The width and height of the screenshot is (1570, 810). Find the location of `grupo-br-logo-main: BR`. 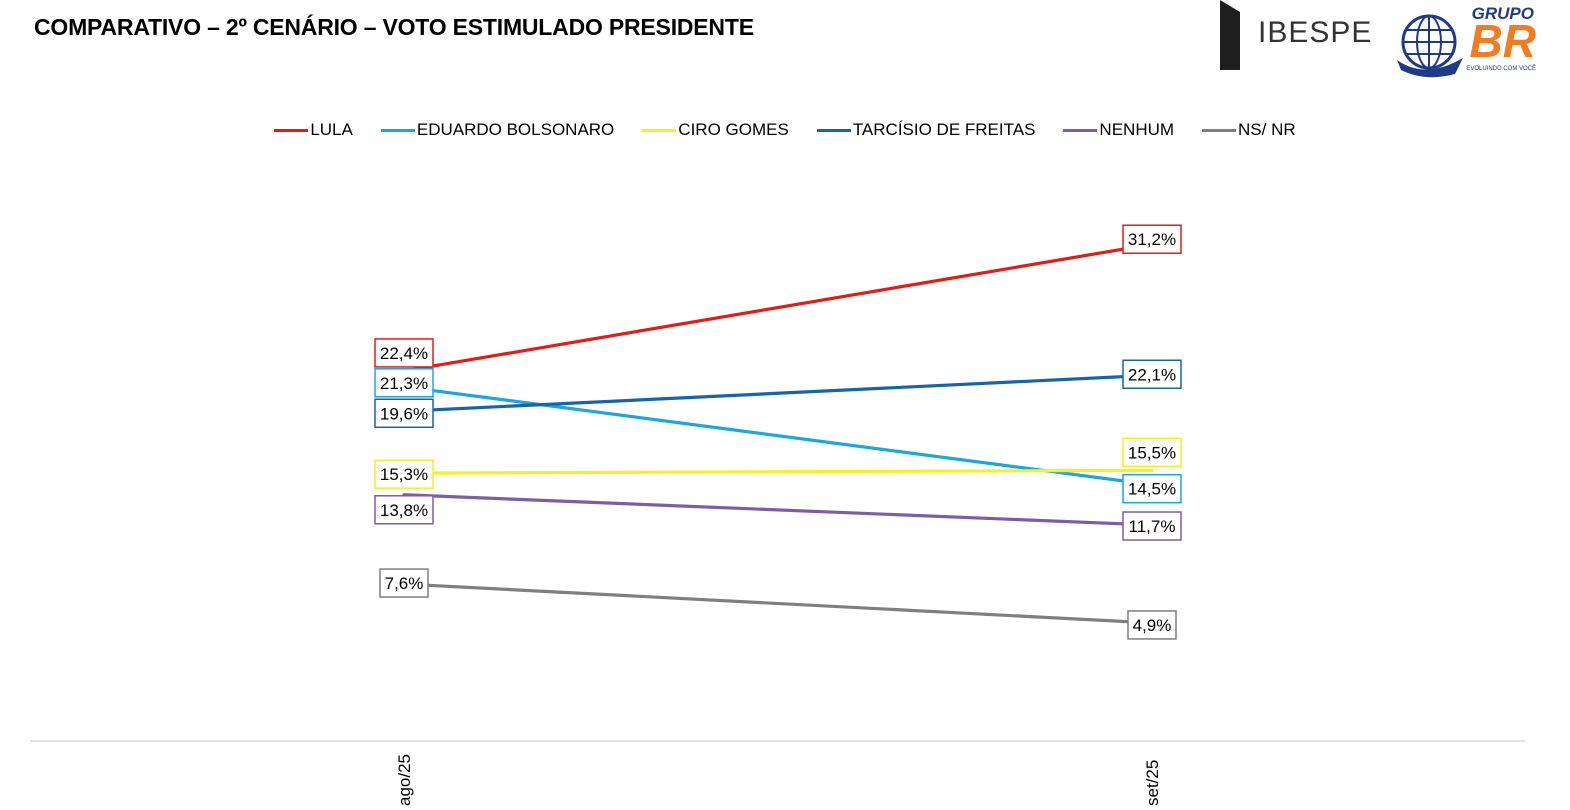

grupo-br-logo-main: BR is located at coordinates (1502, 41).